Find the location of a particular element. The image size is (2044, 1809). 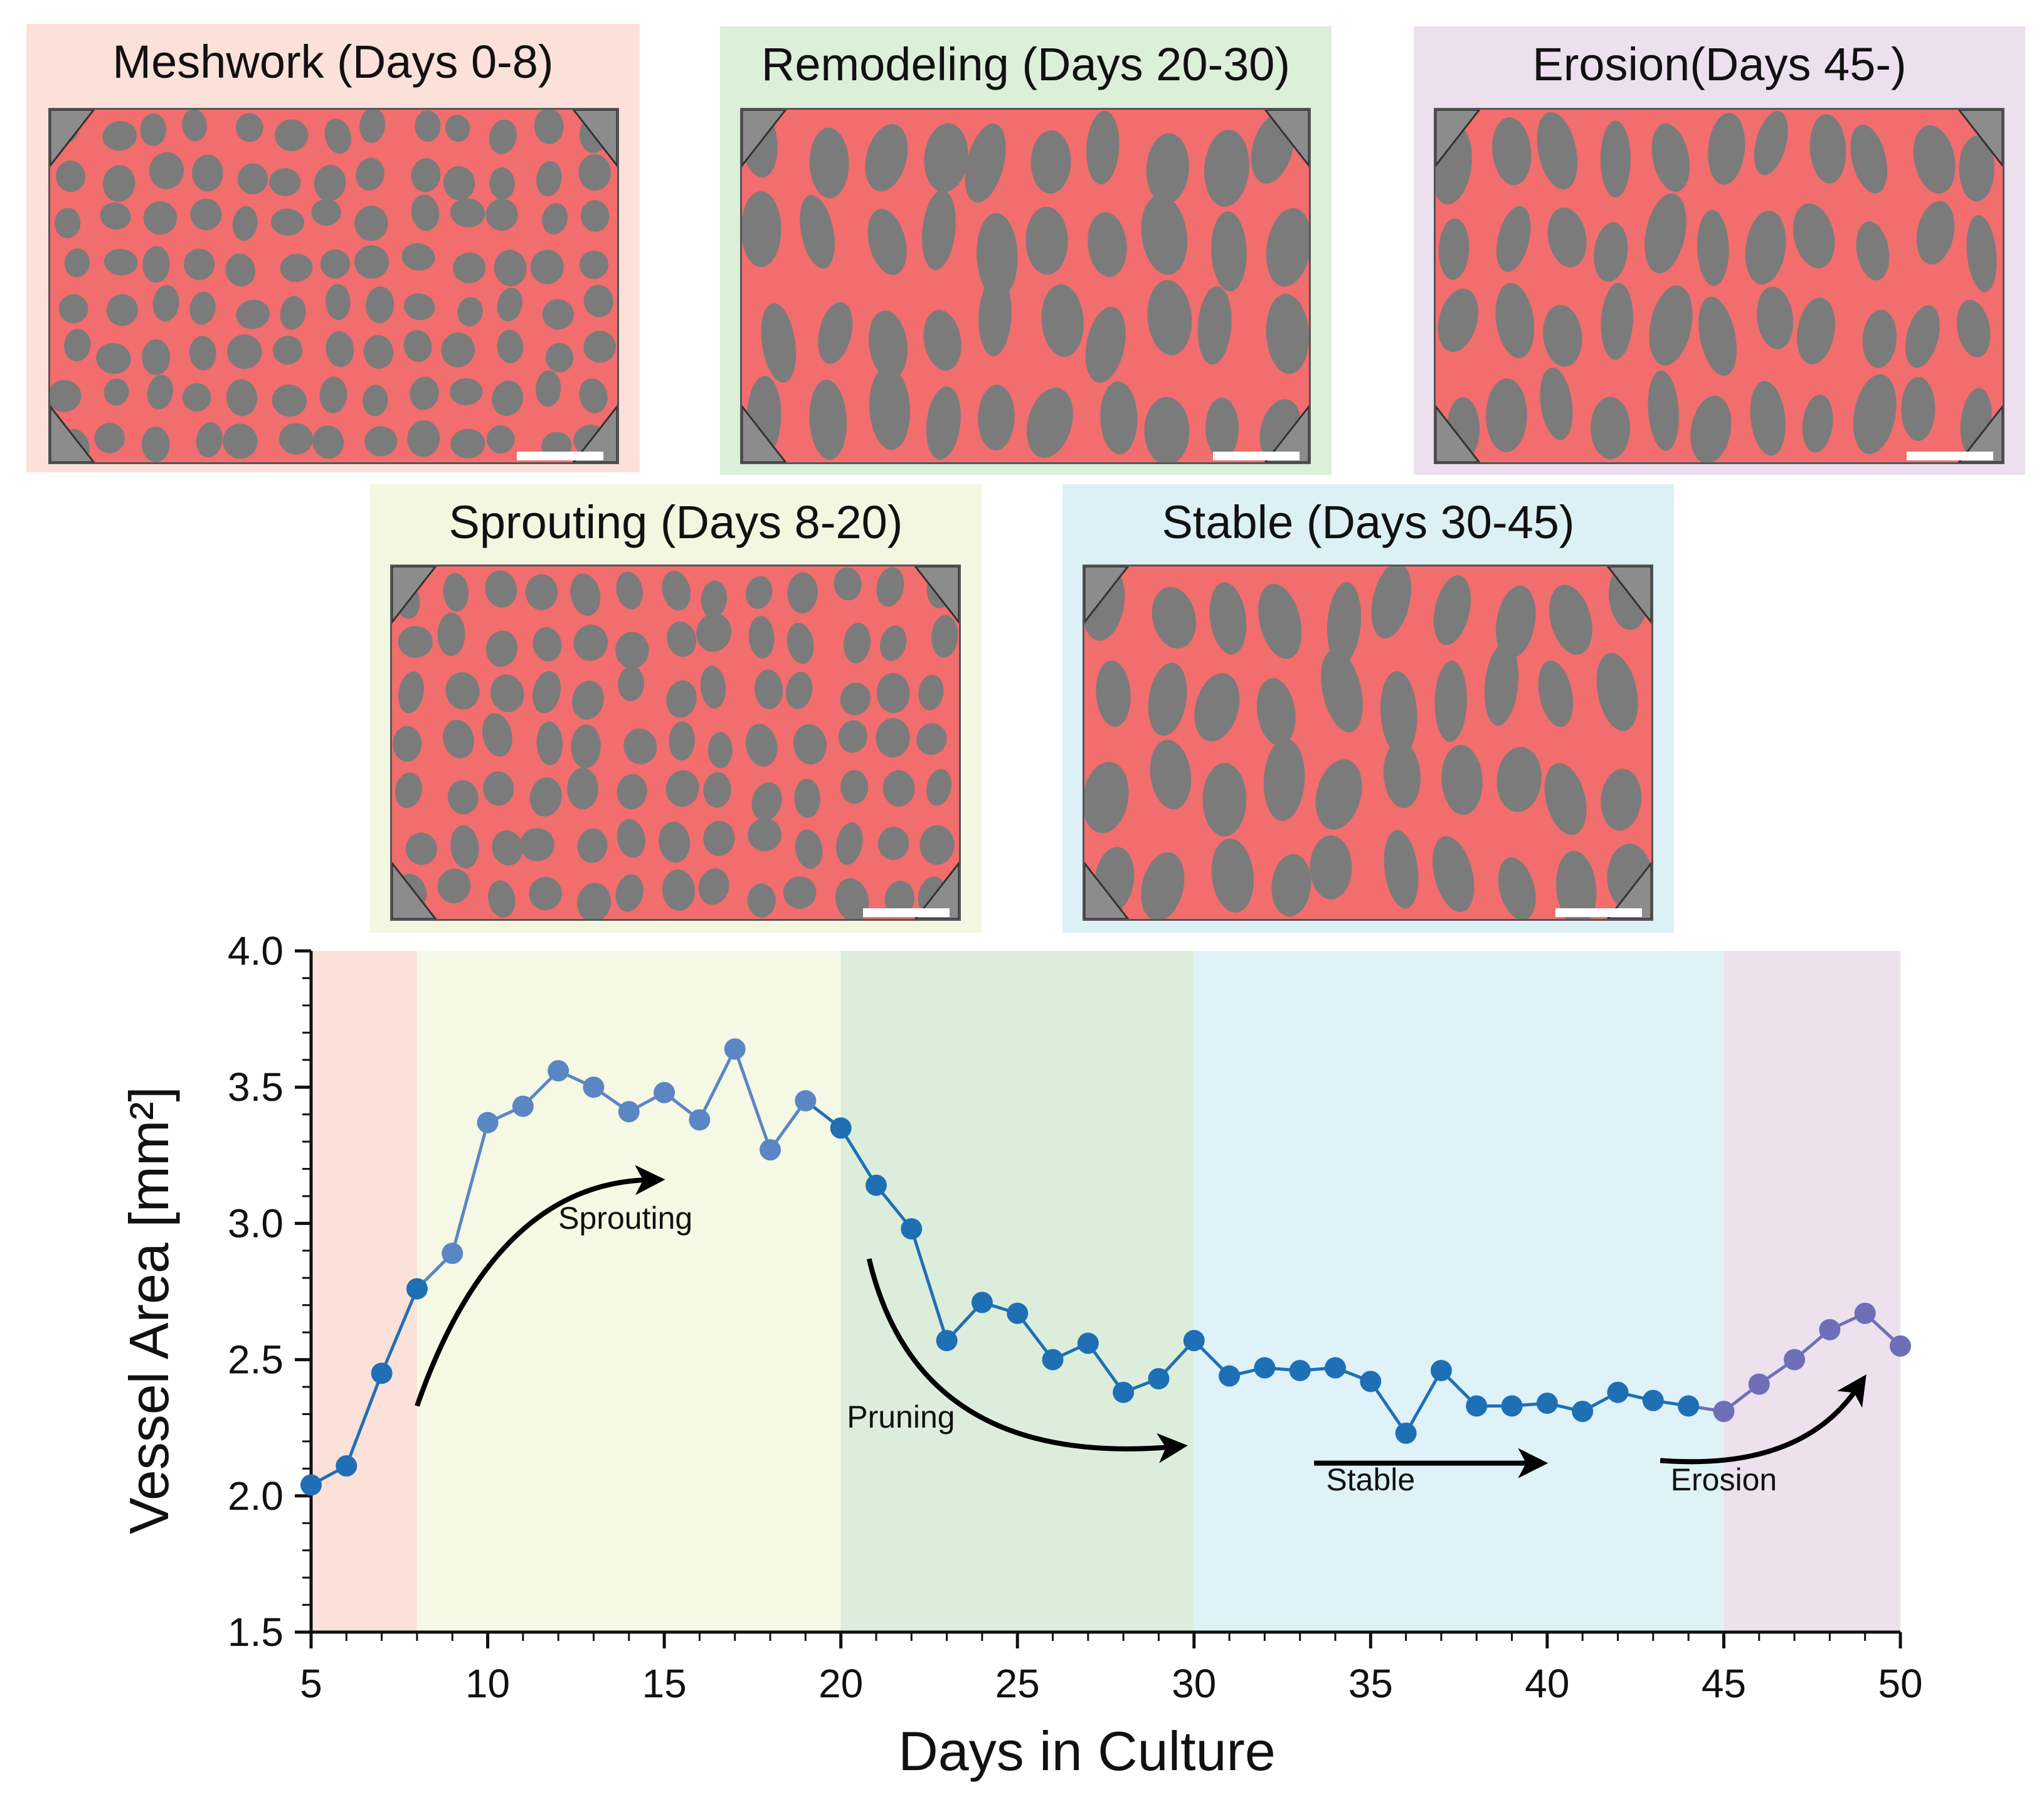

annotations: Sprouting Pruning Stable Erosion is located at coordinates (1141, 1331).